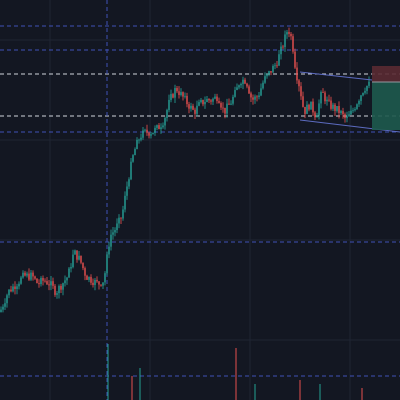  I want to click on channel-line-upper, so click(336, 76).